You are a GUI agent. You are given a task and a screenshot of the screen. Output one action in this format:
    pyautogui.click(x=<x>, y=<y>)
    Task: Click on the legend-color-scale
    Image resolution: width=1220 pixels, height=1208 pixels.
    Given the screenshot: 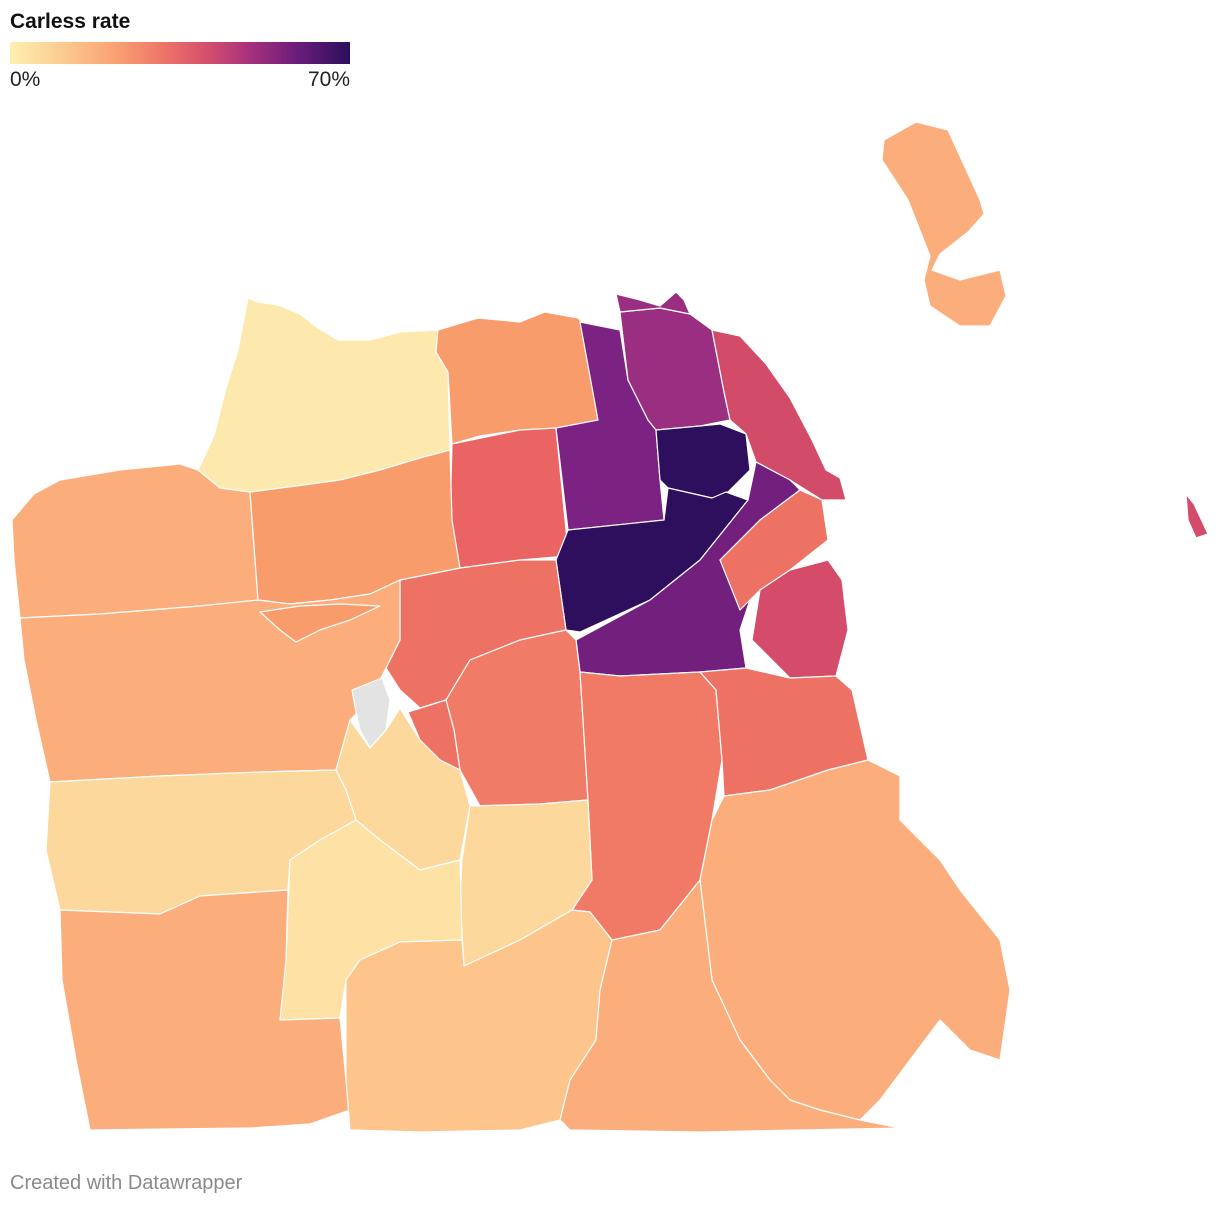 What is the action you would take?
    pyautogui.click(x=180, y=53)
    